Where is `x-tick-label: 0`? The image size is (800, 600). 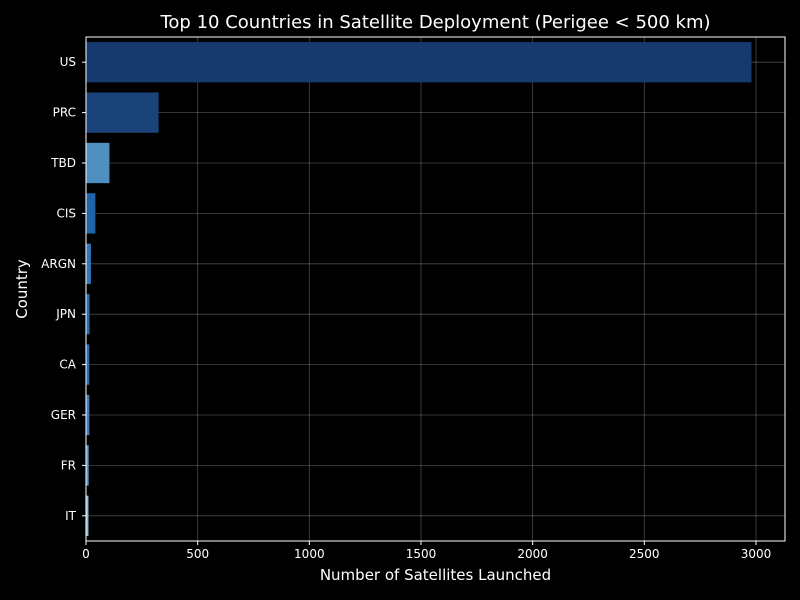
x-tick-label: 0 is located at coordinates (86, 554).